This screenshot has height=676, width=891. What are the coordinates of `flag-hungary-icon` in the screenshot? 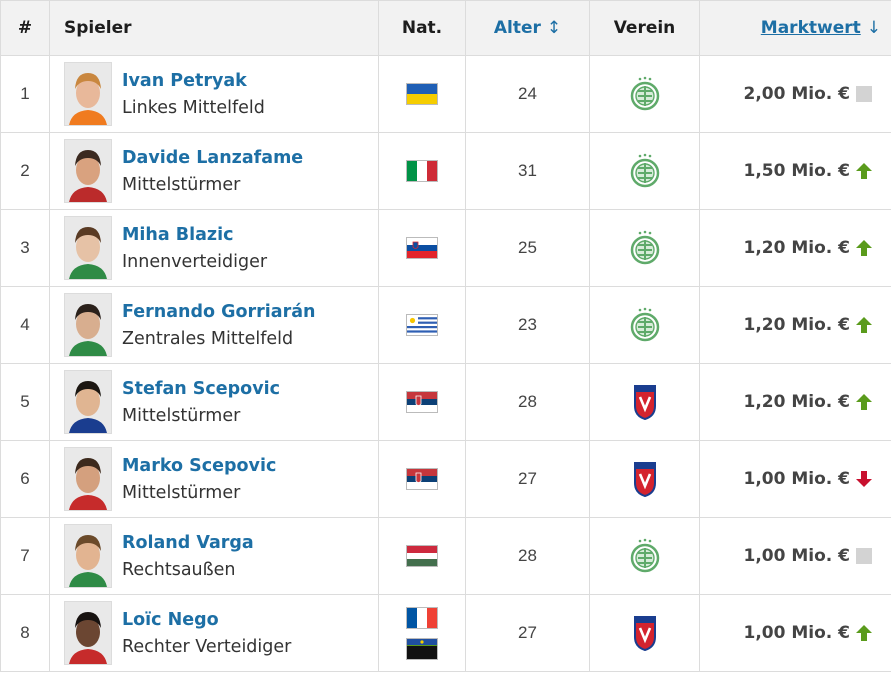 It's located at (422, 556).